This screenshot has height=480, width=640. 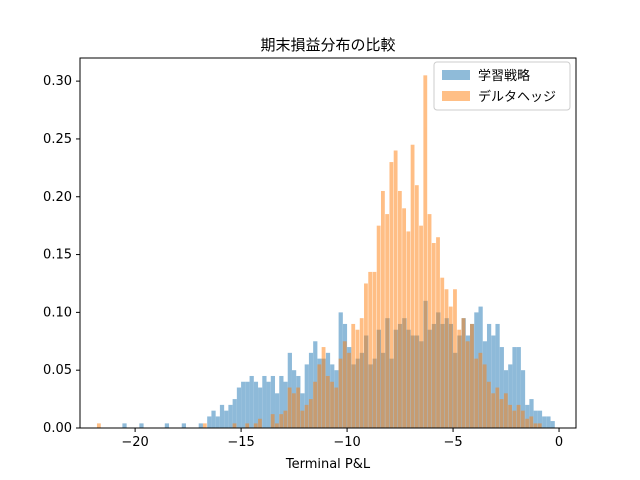 What do you see at coordinates (504, 76) in the screenshot?
I see `legend-label: 学習戦略` at bounding box center [504, 76].